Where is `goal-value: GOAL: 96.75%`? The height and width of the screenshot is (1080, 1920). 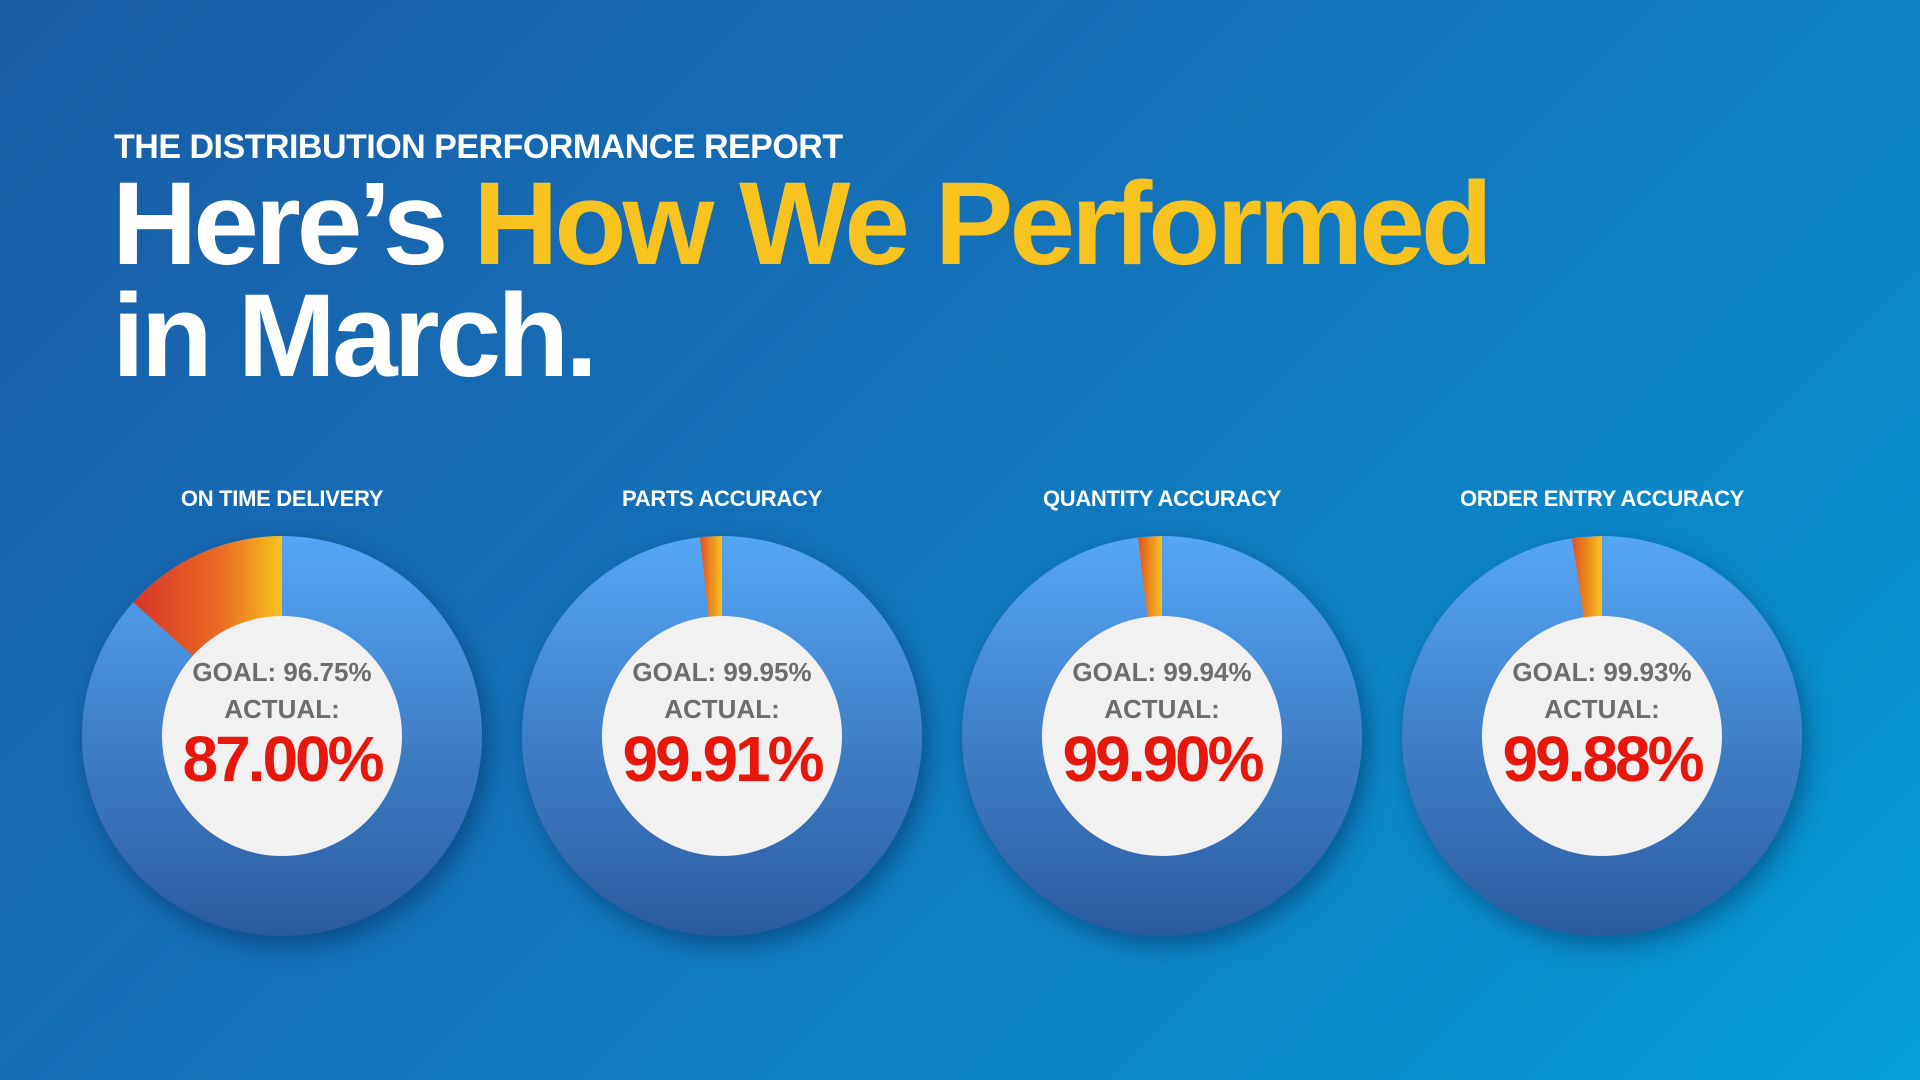 goal-value: GOAL: 96.75% is located at coordinates (282, 672).